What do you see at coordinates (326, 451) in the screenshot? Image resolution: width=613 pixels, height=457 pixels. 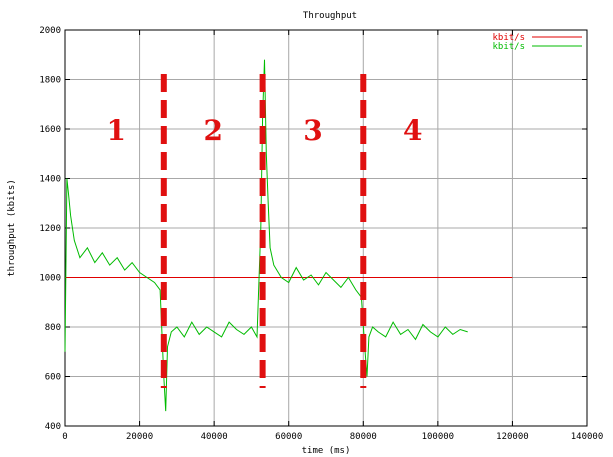 I see `x-axis-label: time (ms)` at bounding box center [326, 451].